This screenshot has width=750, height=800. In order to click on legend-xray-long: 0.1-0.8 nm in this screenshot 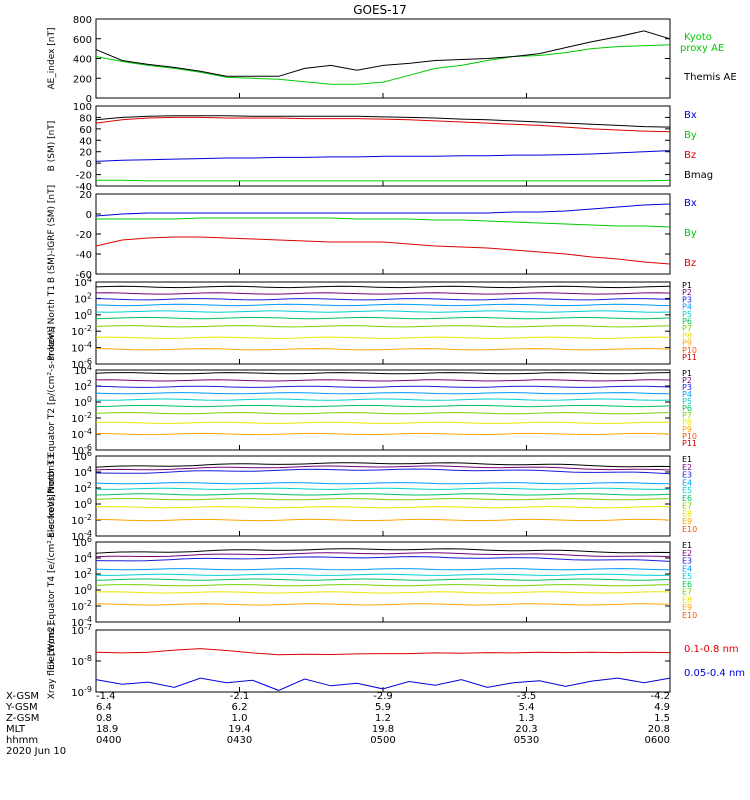, I will do `click(711, 649)`.